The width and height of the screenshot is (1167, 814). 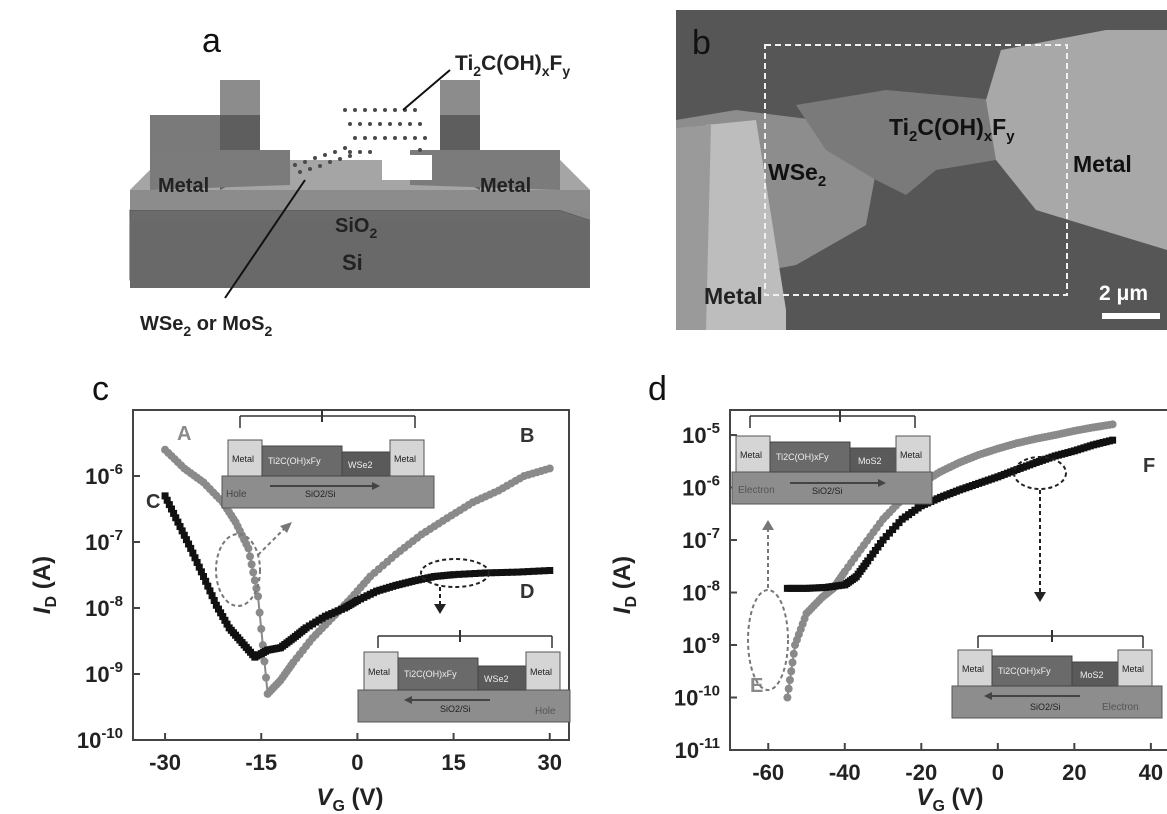 I want to click on curve-label-b: B, so click(x=527, y=436).